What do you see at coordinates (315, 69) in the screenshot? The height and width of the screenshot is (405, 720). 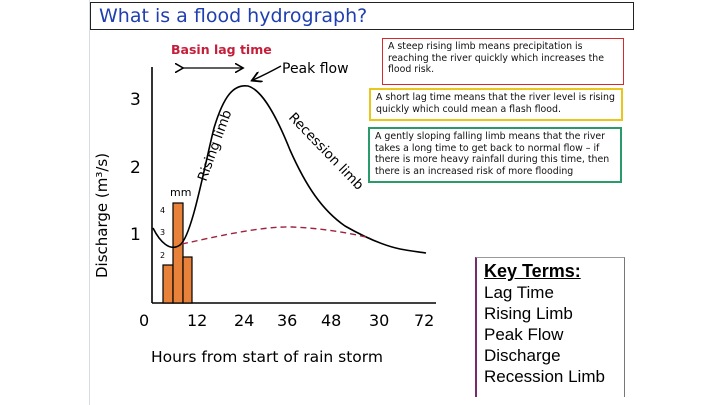 I see `peak-flow-label: Peak flow` at bounding box center [315, 69].